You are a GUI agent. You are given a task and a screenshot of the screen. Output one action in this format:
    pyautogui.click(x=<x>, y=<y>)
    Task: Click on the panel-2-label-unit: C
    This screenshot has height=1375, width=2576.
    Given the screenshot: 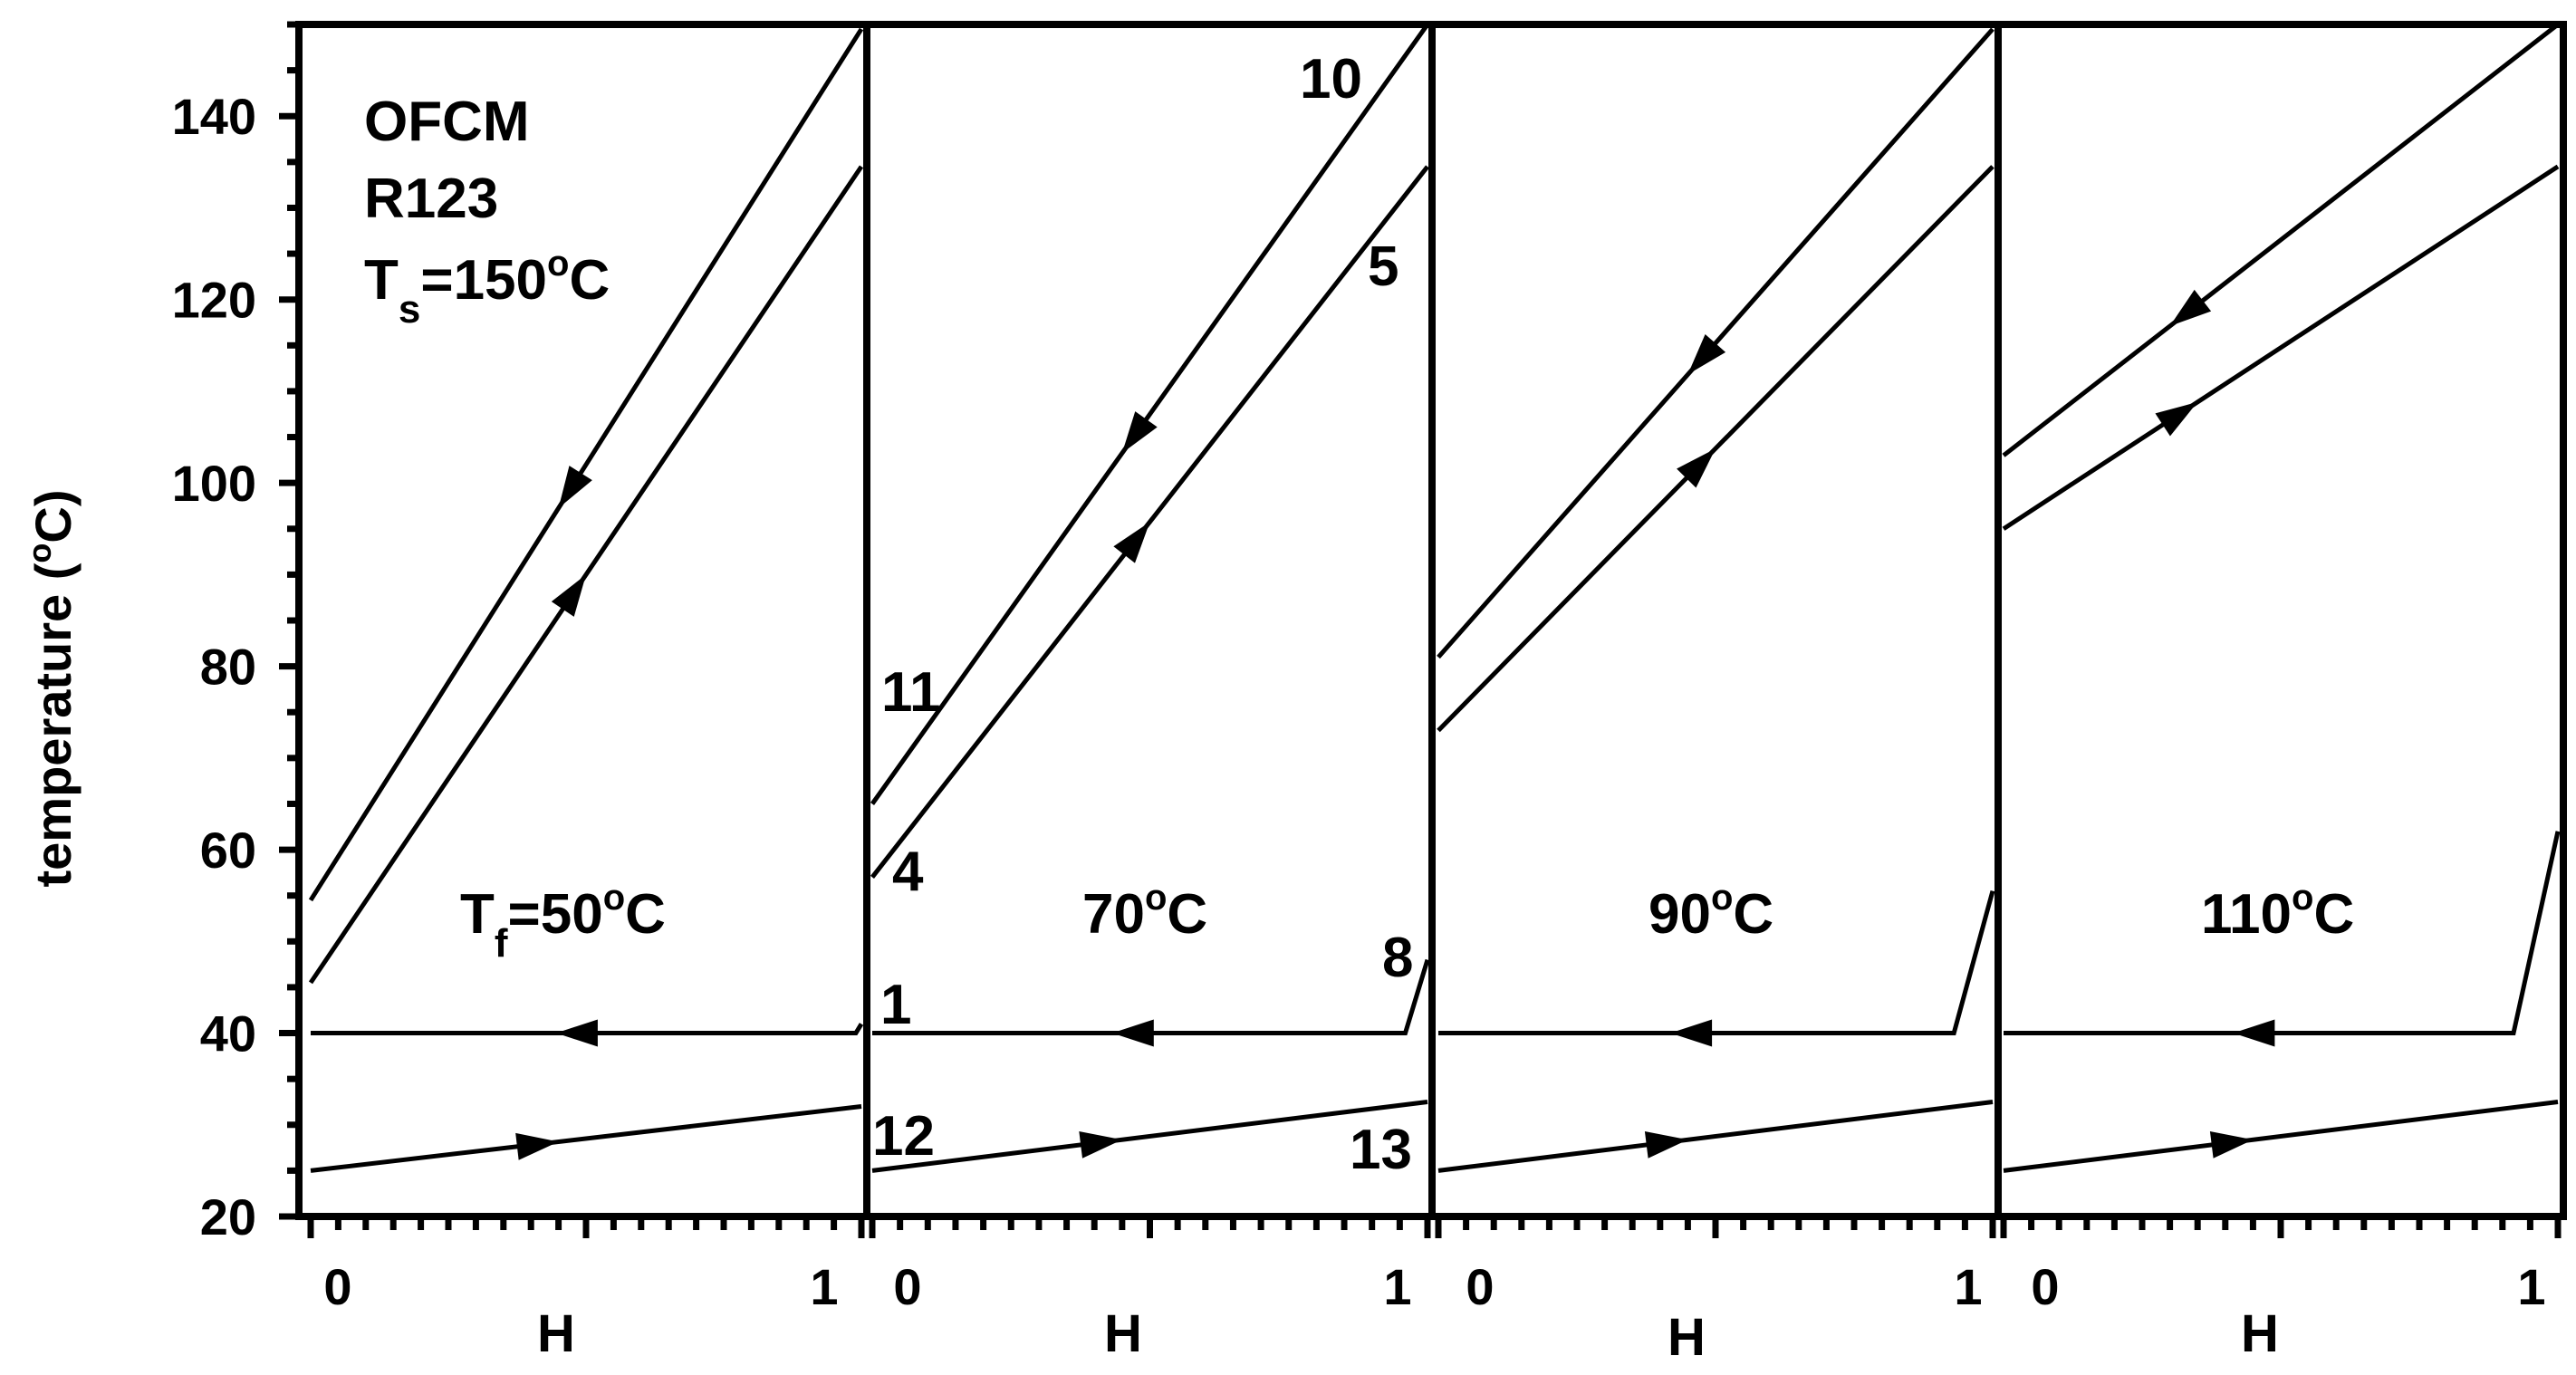 What is the action you would take?
    pyautogui.click(x=1187, y=915)
    